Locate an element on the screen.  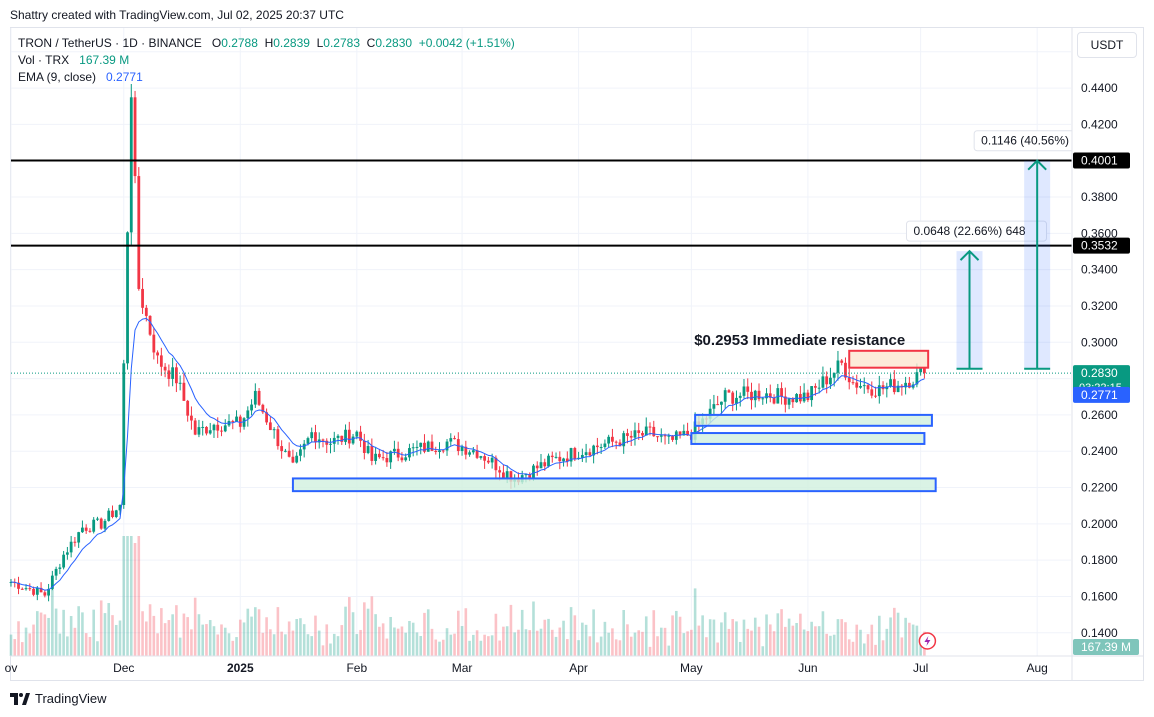
resistance-zone is located at coordinates (889, 359).